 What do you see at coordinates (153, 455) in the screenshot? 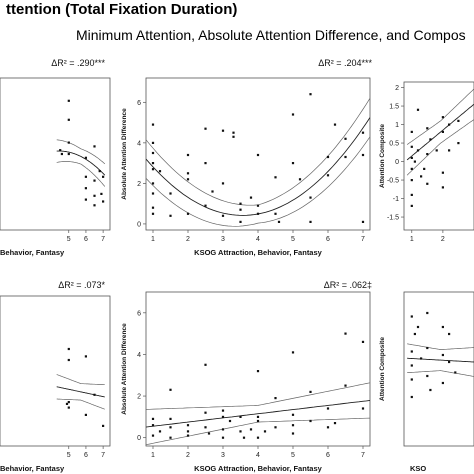
I see `x-tick-label: 1` at bounding box center [153, 455].